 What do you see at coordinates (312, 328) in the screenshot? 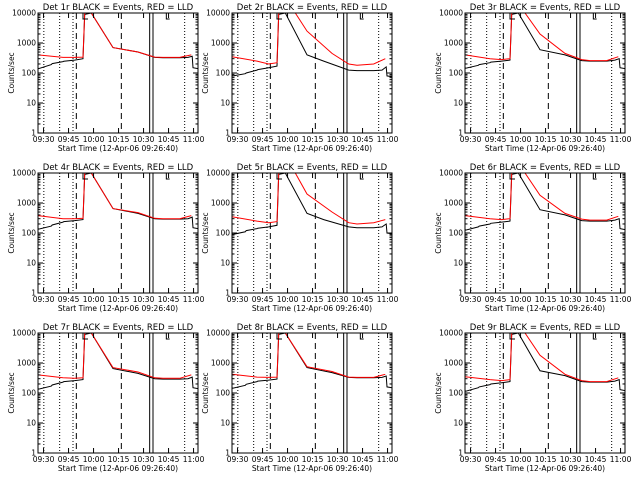
I see `panel-title: Det 8r BLACK = Events, RED = LLD` at bounding box center [312, 328].